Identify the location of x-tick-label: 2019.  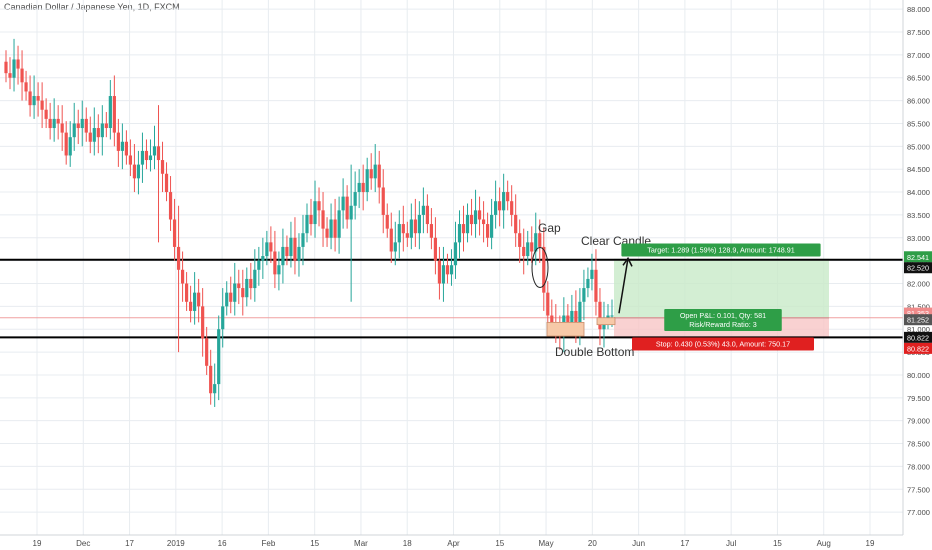
(176, 543).